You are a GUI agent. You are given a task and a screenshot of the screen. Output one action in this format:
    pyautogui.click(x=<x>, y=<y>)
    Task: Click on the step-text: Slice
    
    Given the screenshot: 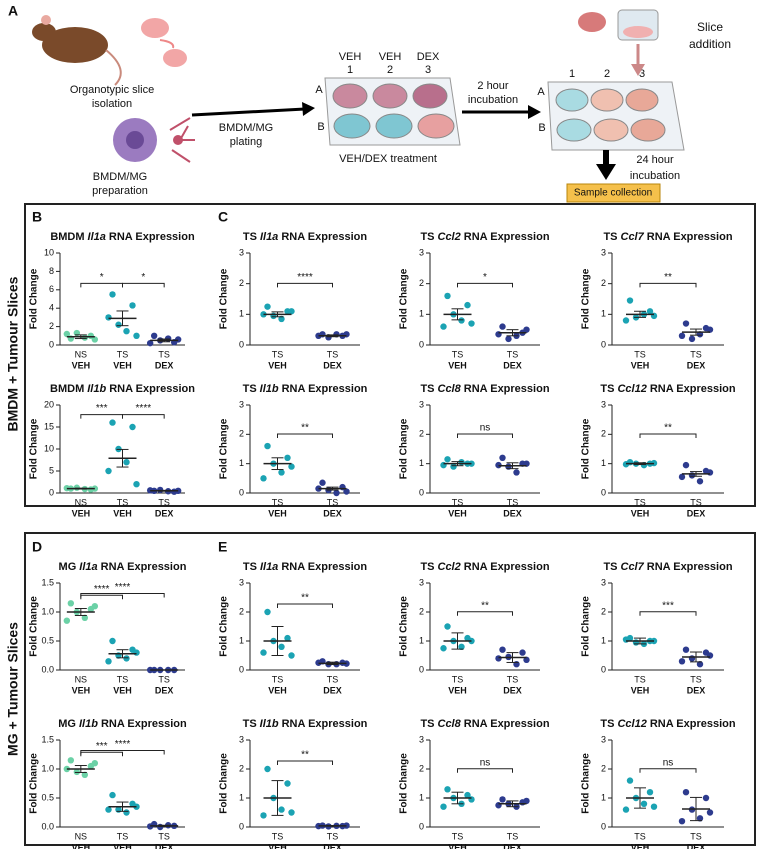 What is the action you would take?
    pyautogui.click(x=710, y=27)
    